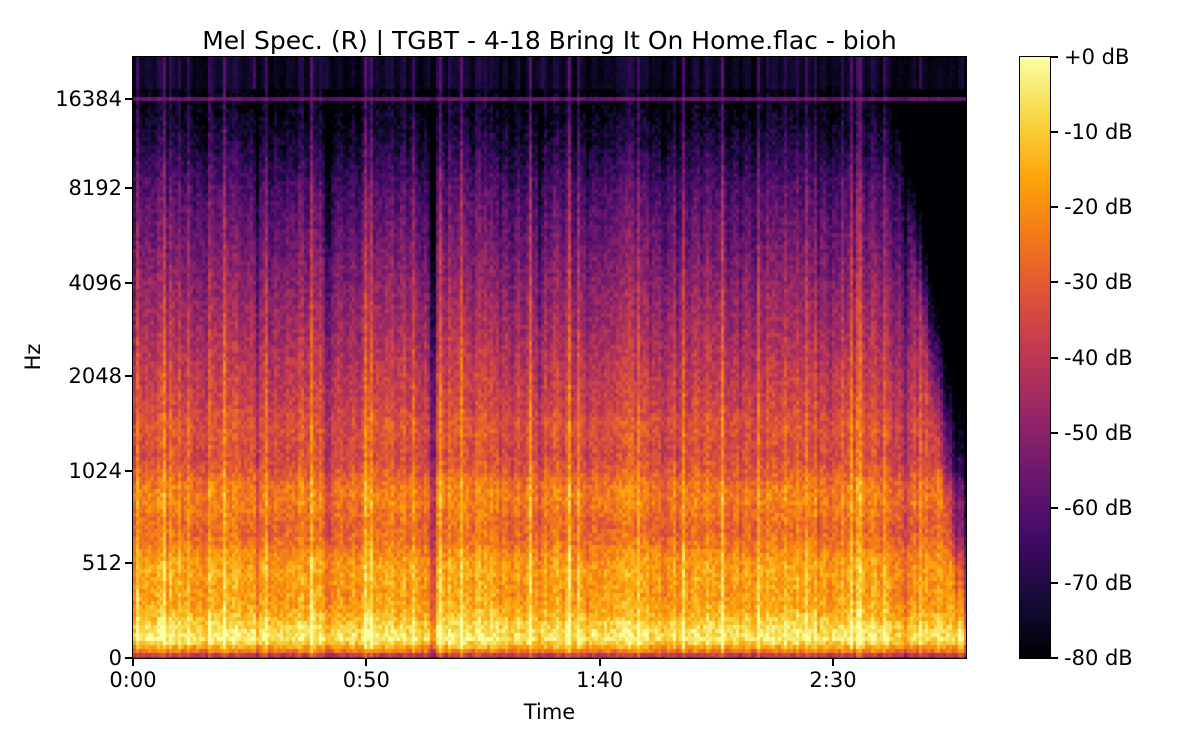 The image size is (1200, 750). I want to click on y-tick-label: 0, so click(115, 658).